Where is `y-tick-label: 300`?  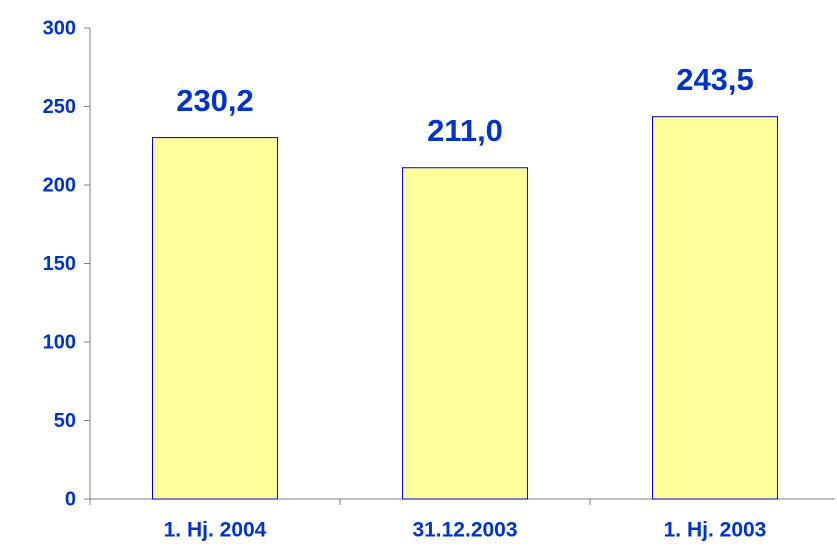 y-tick-label: 300 is located at coordinates (59, 28).